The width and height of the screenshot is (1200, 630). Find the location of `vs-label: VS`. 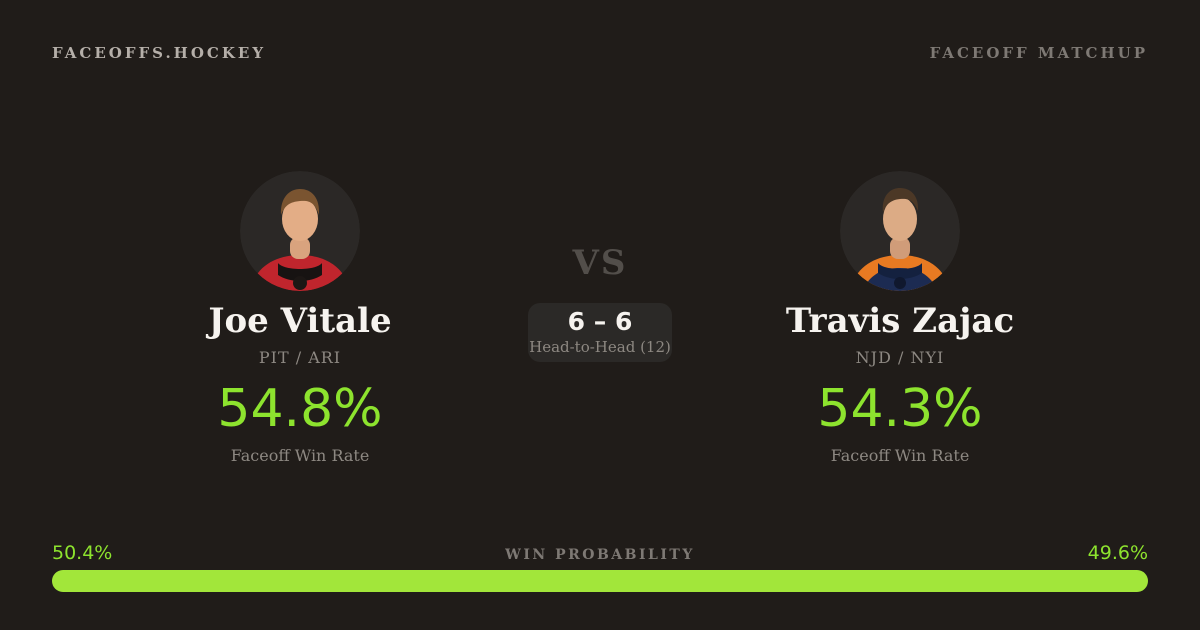

vs-label: VS is located at coordinates (600, 263).